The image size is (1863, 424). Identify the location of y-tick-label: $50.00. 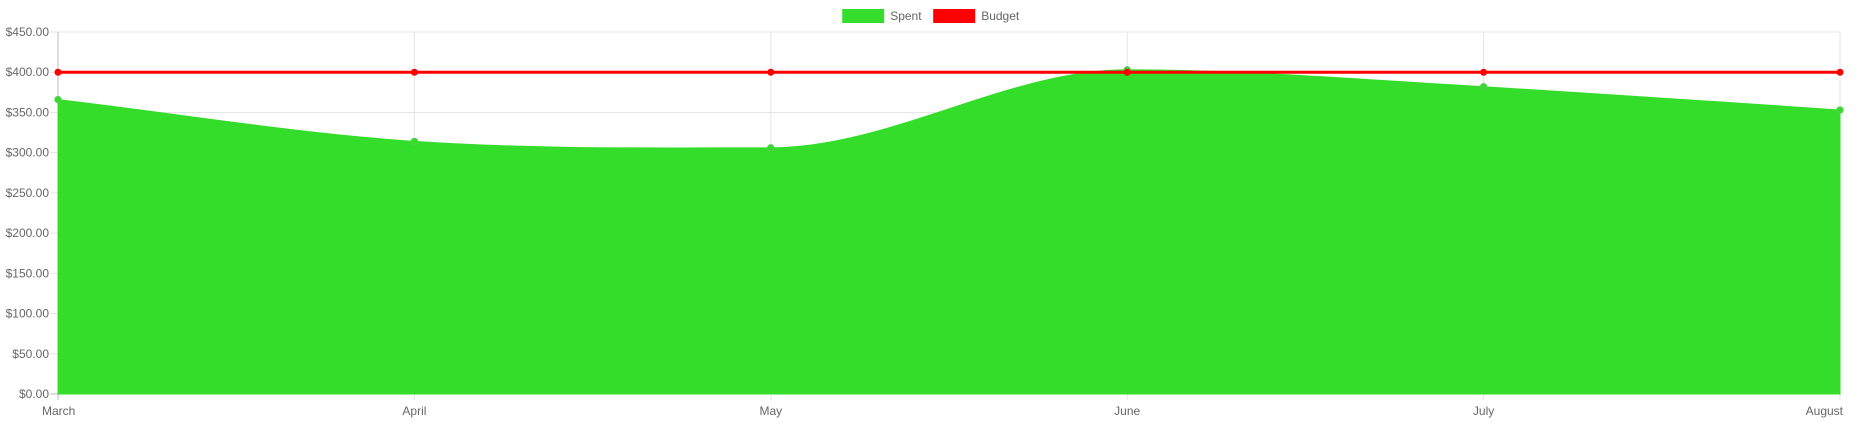
(30, 354).